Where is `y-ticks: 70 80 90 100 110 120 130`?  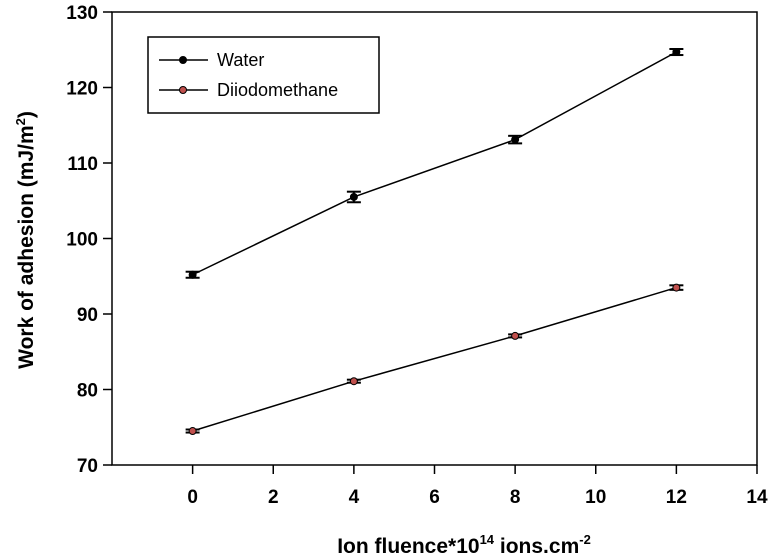 y-ticks: 70 80 90 100 110 120 130 is located at coordinates (89, 240).